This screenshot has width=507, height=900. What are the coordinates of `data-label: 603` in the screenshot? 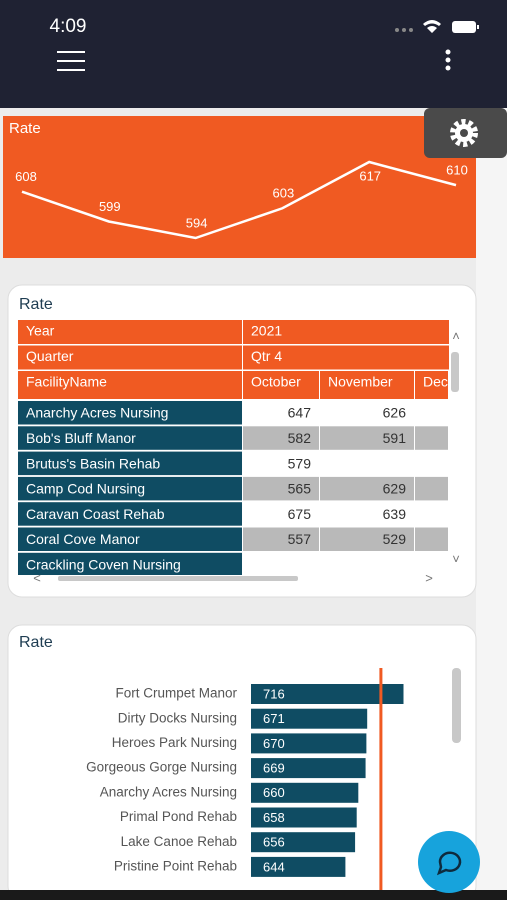 It's located at (284, 193).